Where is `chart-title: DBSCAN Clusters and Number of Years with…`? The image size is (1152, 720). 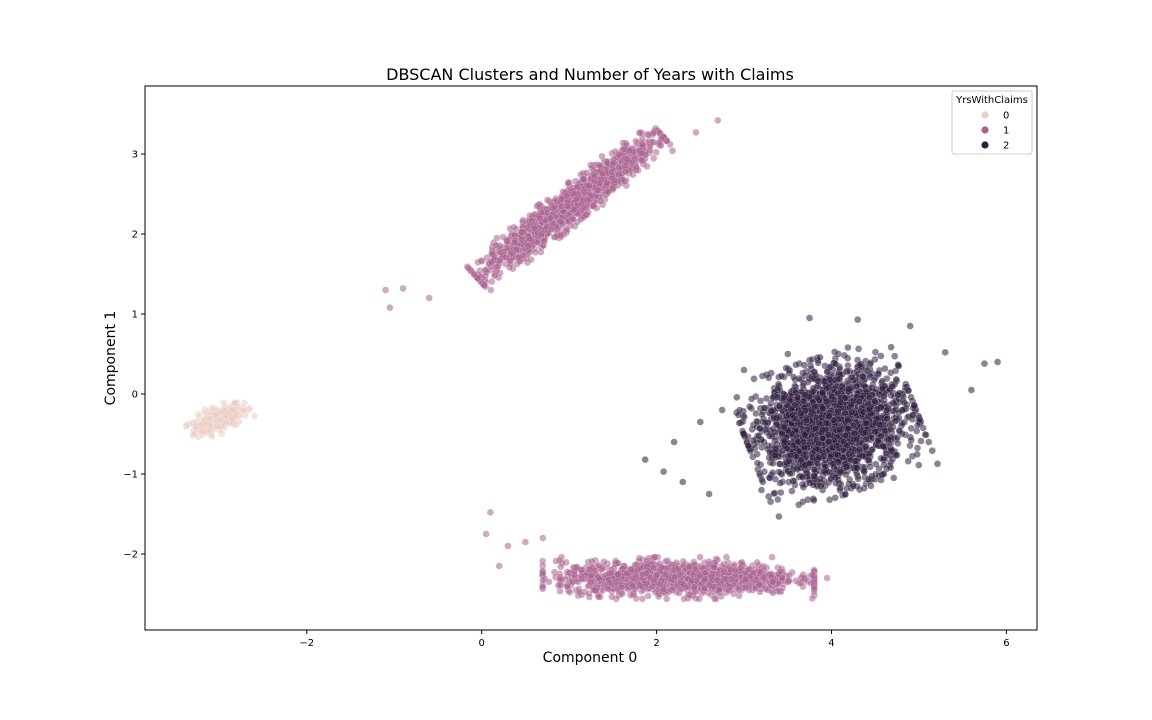 chart-title: DBSCAN Clusters and Number of Years with… is located at coordinates (590, 74).